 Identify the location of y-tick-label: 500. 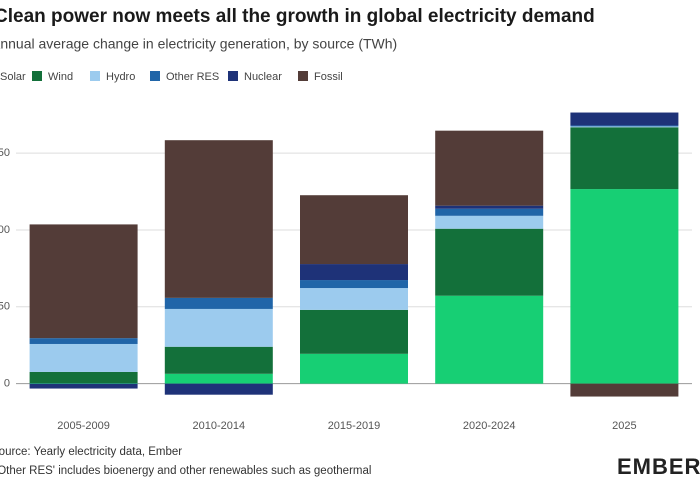
(5, 230).